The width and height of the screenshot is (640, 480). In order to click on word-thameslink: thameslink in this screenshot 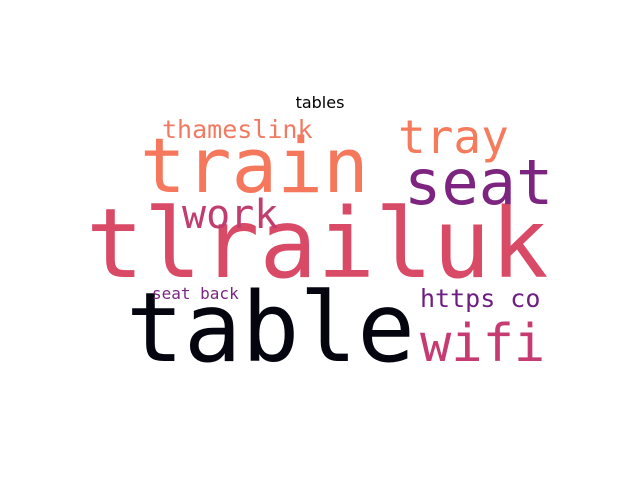, I will do `click(237, 129)`.